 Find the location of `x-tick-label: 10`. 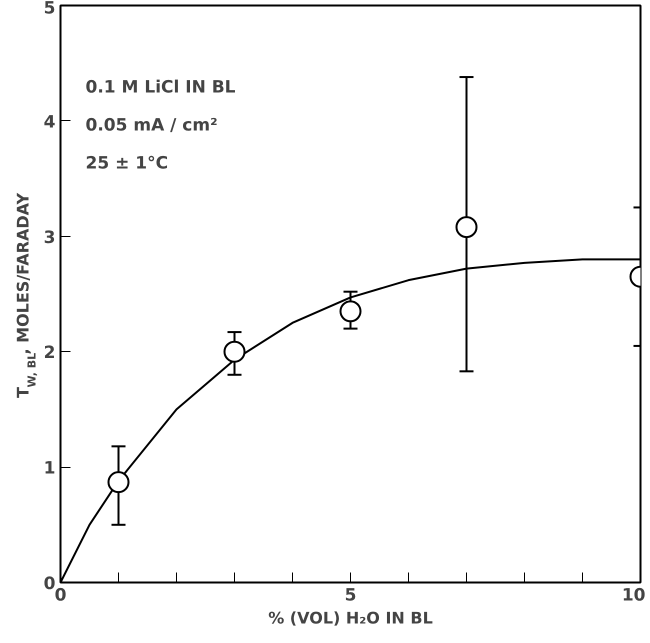

x-tick-label: 10 is located at coordinates (634, 596).